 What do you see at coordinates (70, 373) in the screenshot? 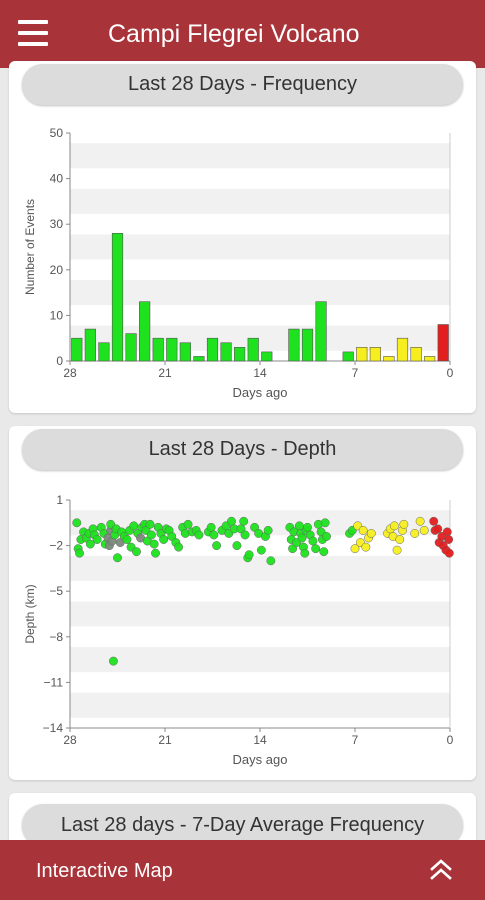
I see `freq-x-tick-label: 28` at bounding box center [70, 373].